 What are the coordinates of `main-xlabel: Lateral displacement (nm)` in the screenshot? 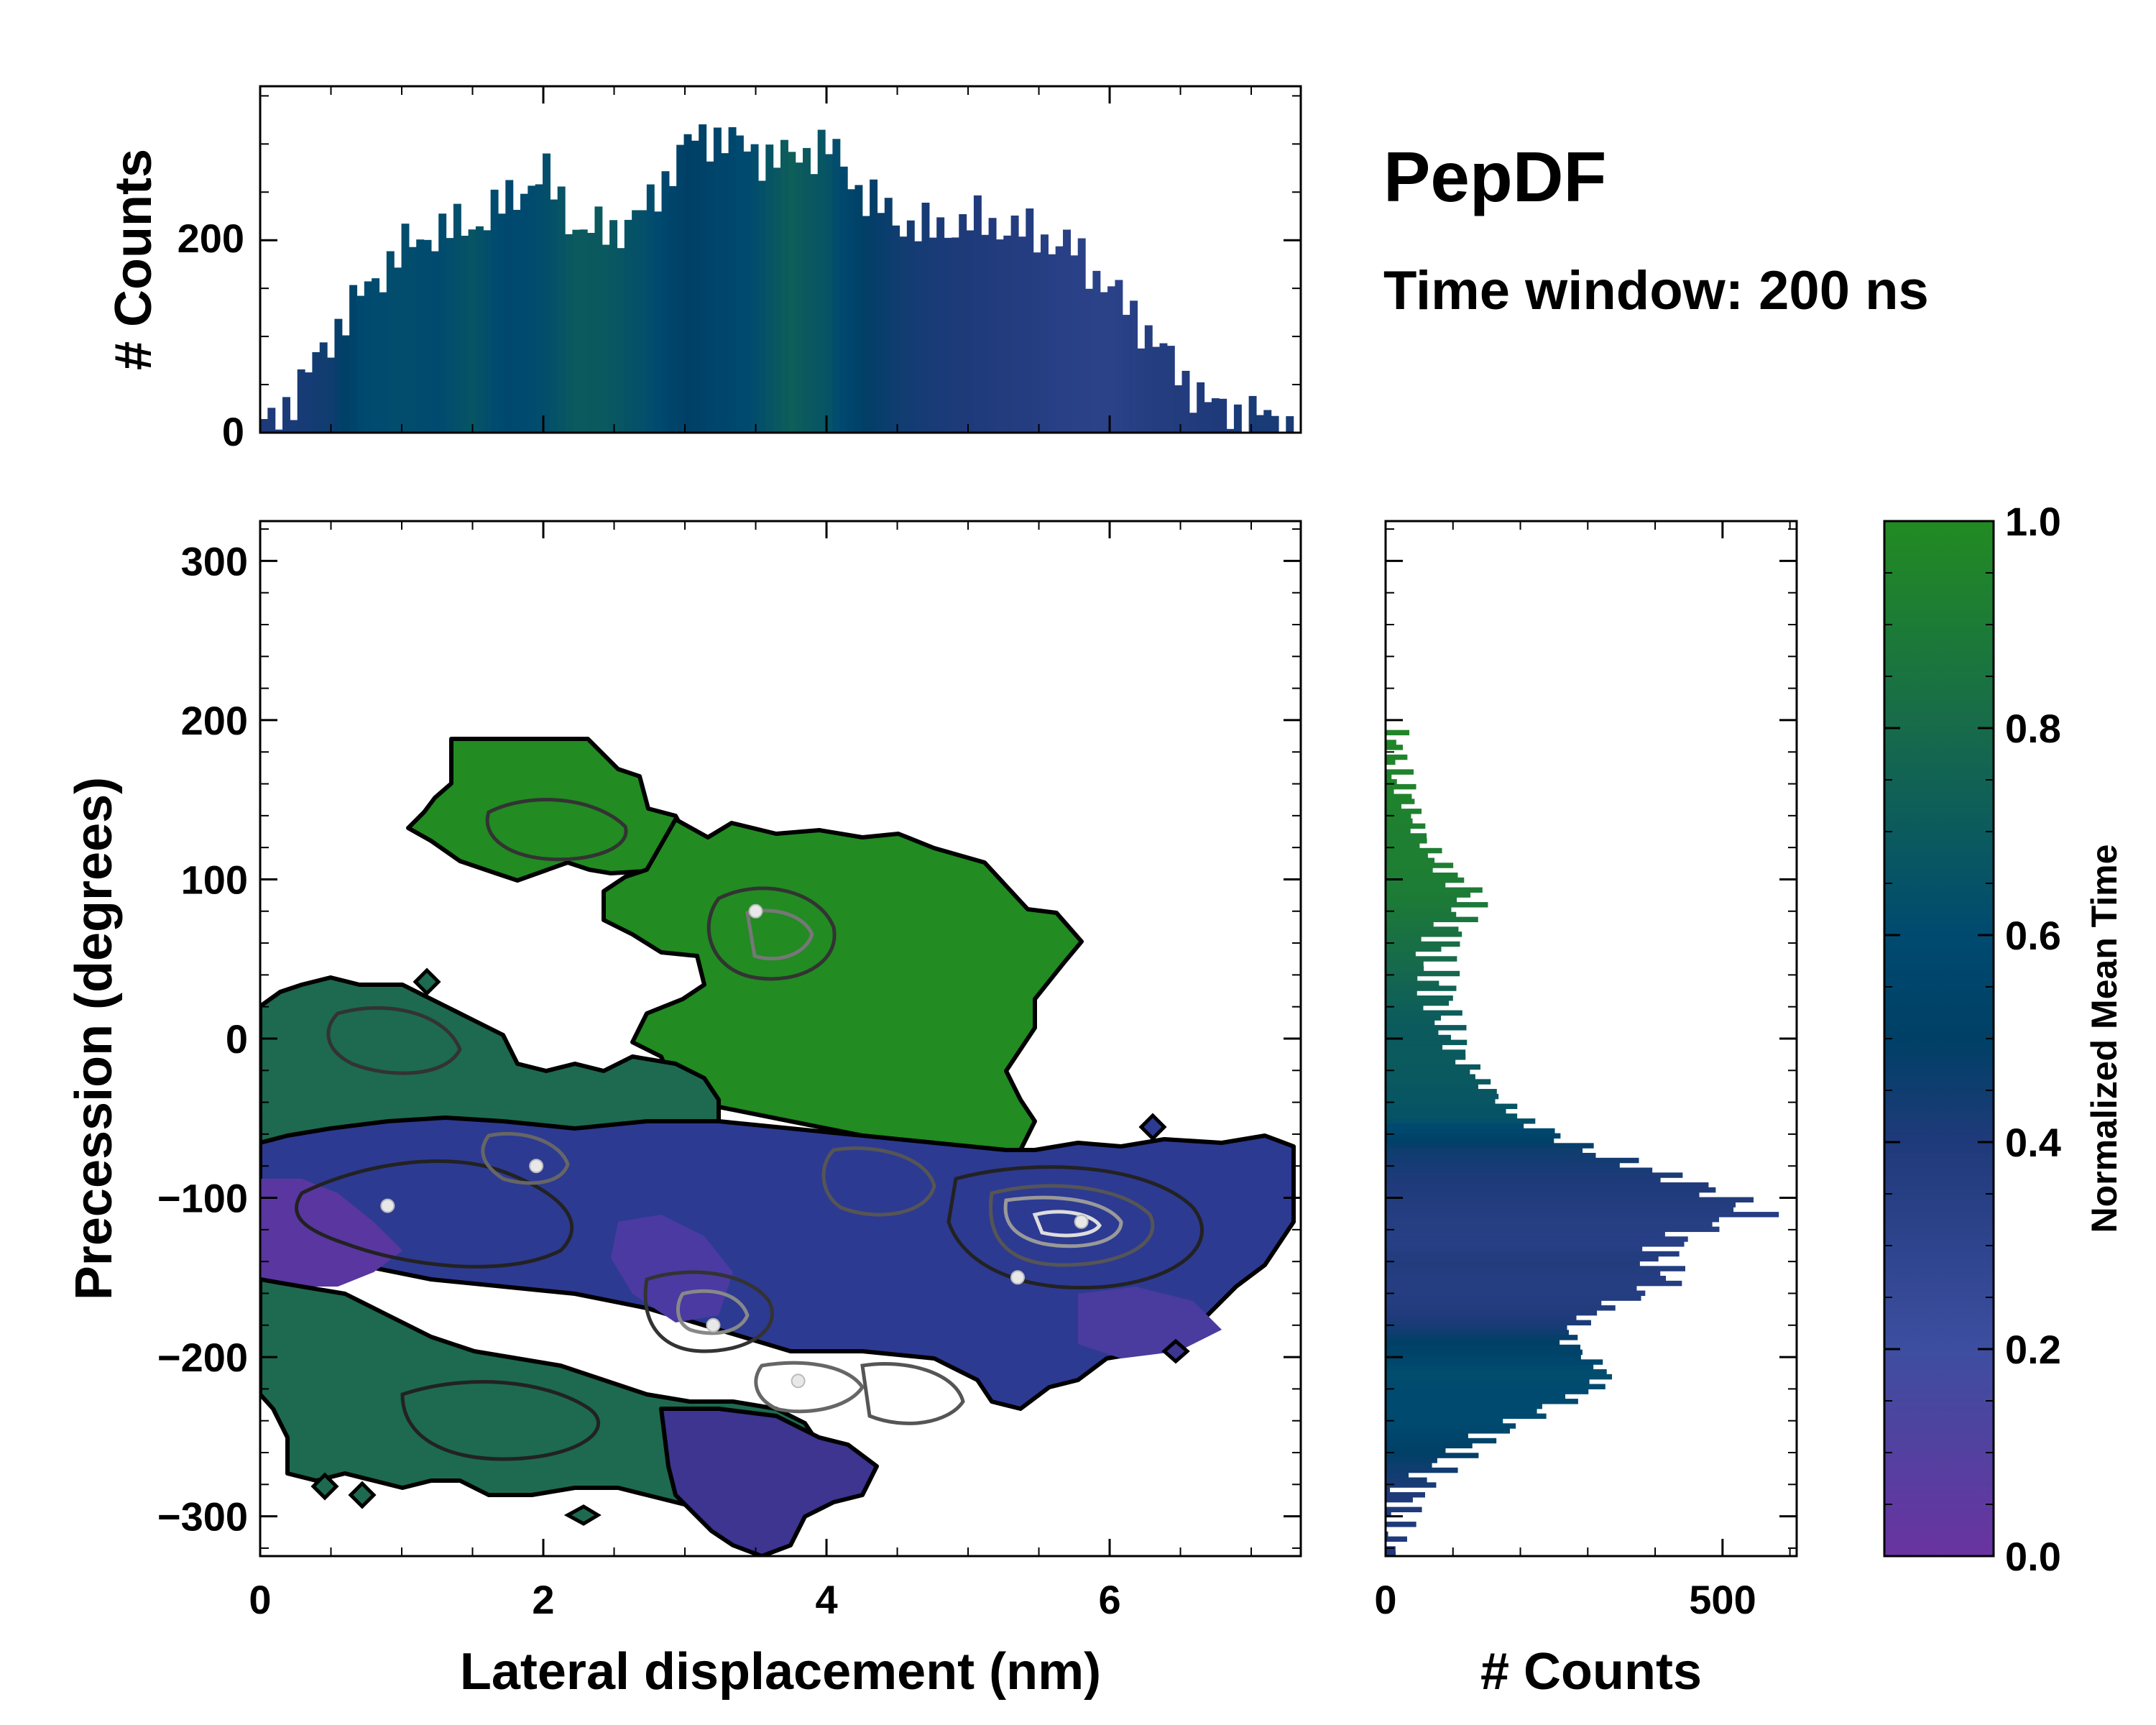 It's located at (781, 1672).